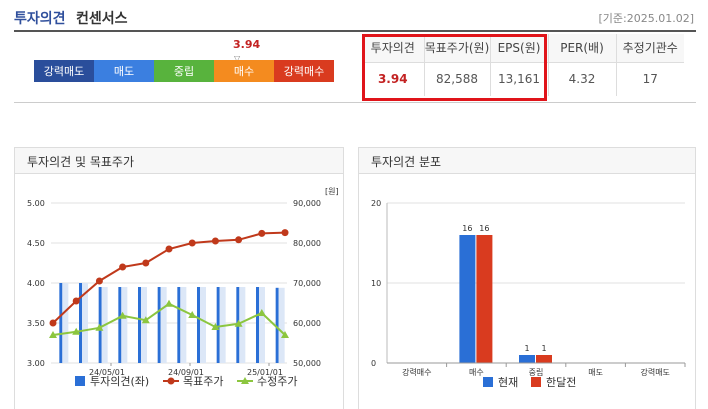  Describe the element at coordinates (536, 372) in the screenshot. I see `x-tick-label: 중립` at that location.